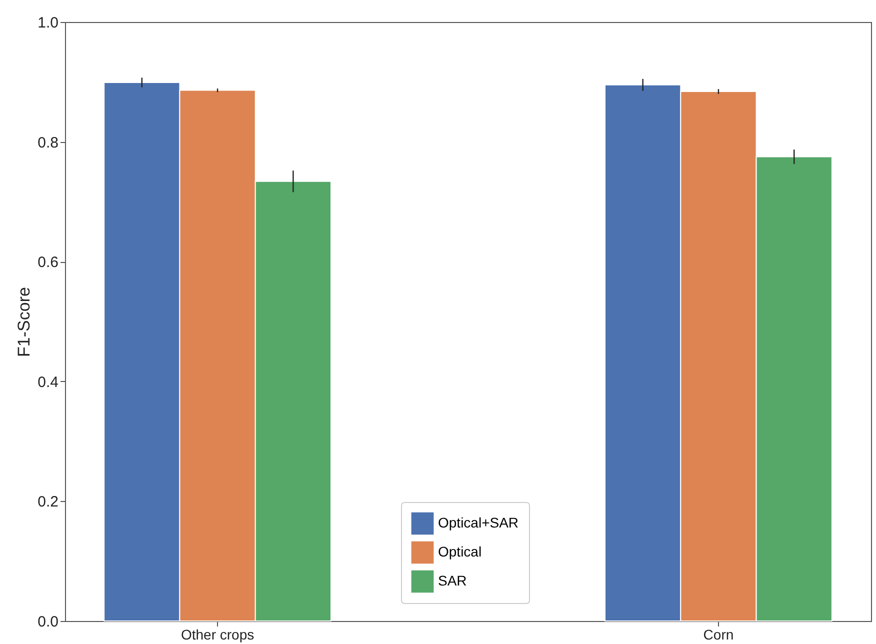  I want to click on y-tick-label: 1.0, so click(48, 23).